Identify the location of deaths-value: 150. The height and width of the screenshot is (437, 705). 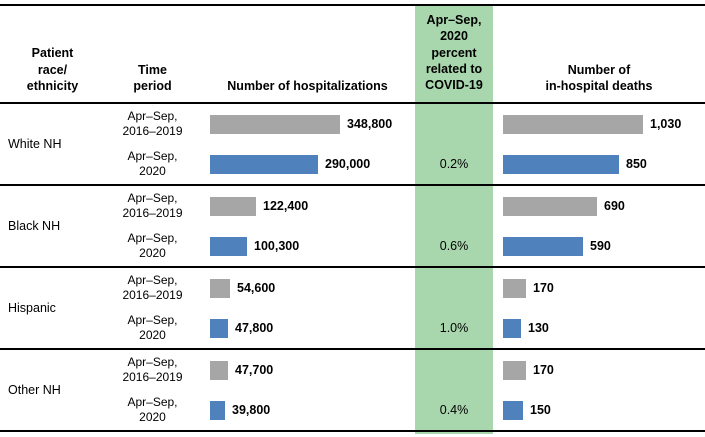
(540, 410).